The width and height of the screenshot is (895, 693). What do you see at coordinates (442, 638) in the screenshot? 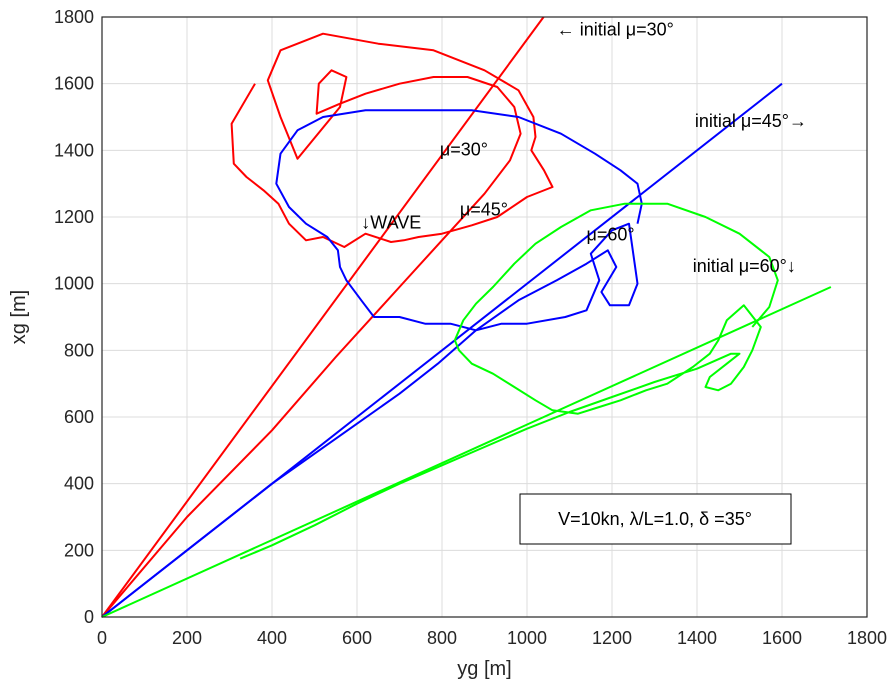
I see `x-tick-label: 800` at bounding box center [442, 638].